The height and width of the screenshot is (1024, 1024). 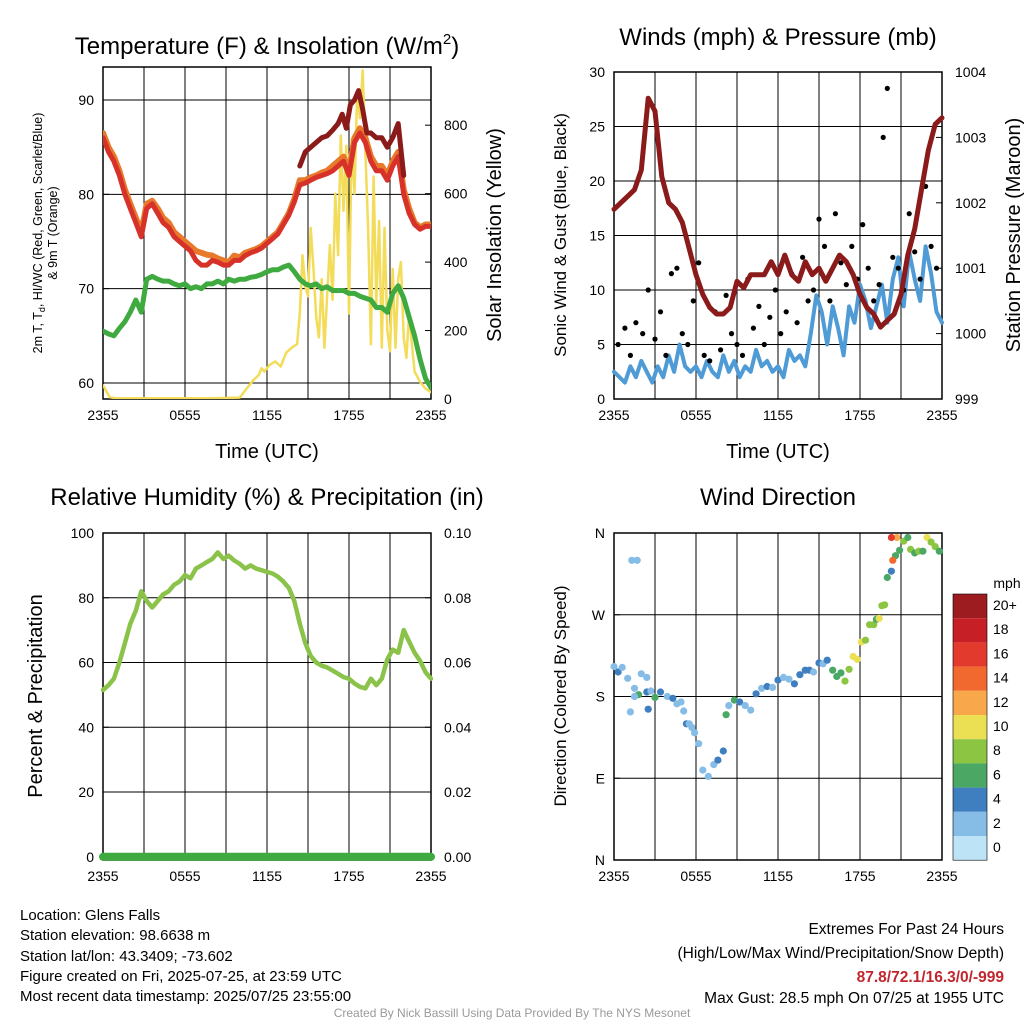 I want to click on svg-text: & 9m T (Orange), so click(x=53, y=232).